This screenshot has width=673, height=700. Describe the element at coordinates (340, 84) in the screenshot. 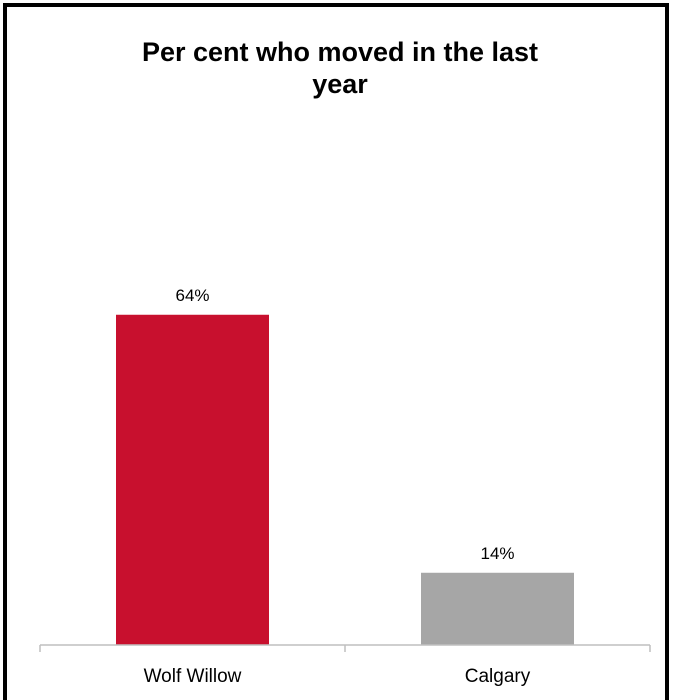

I see `chart-title-line-2: year` at that location.